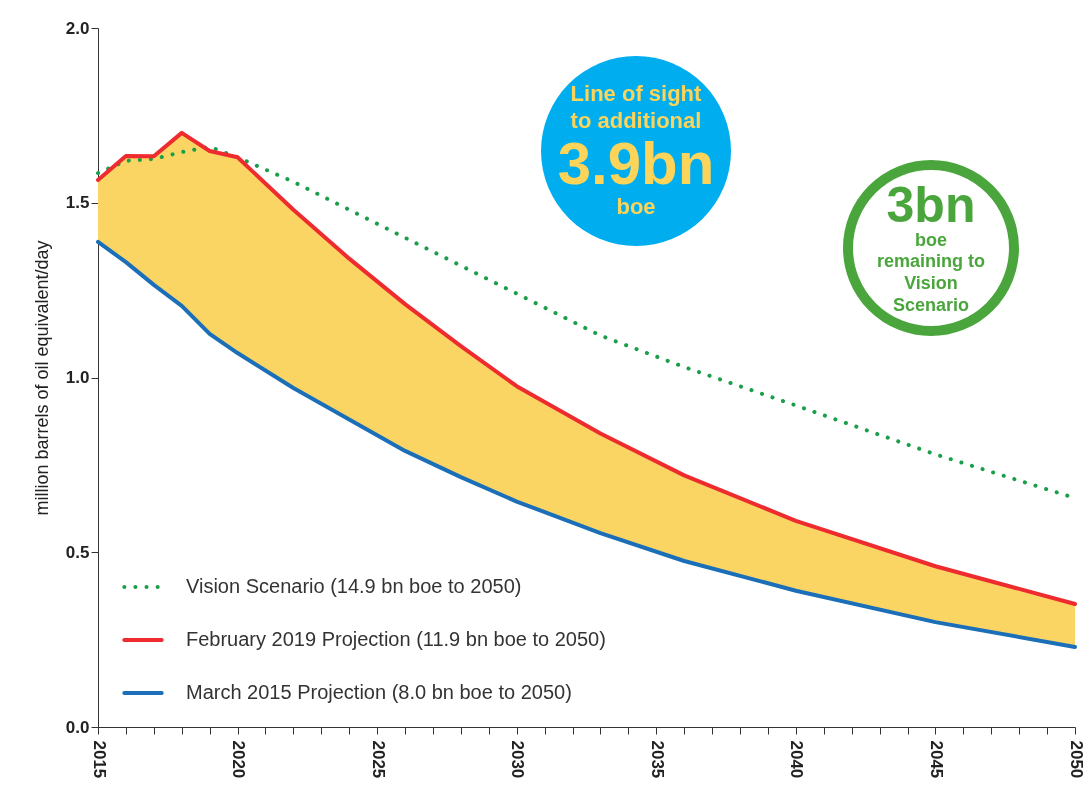 Image resolution: width=1086 pixels, height=789 pixels. What do you see at coordinates (797, 759) in the screenshot?
I see `x-tick-label: 2040` at bounding box center [797, 759].